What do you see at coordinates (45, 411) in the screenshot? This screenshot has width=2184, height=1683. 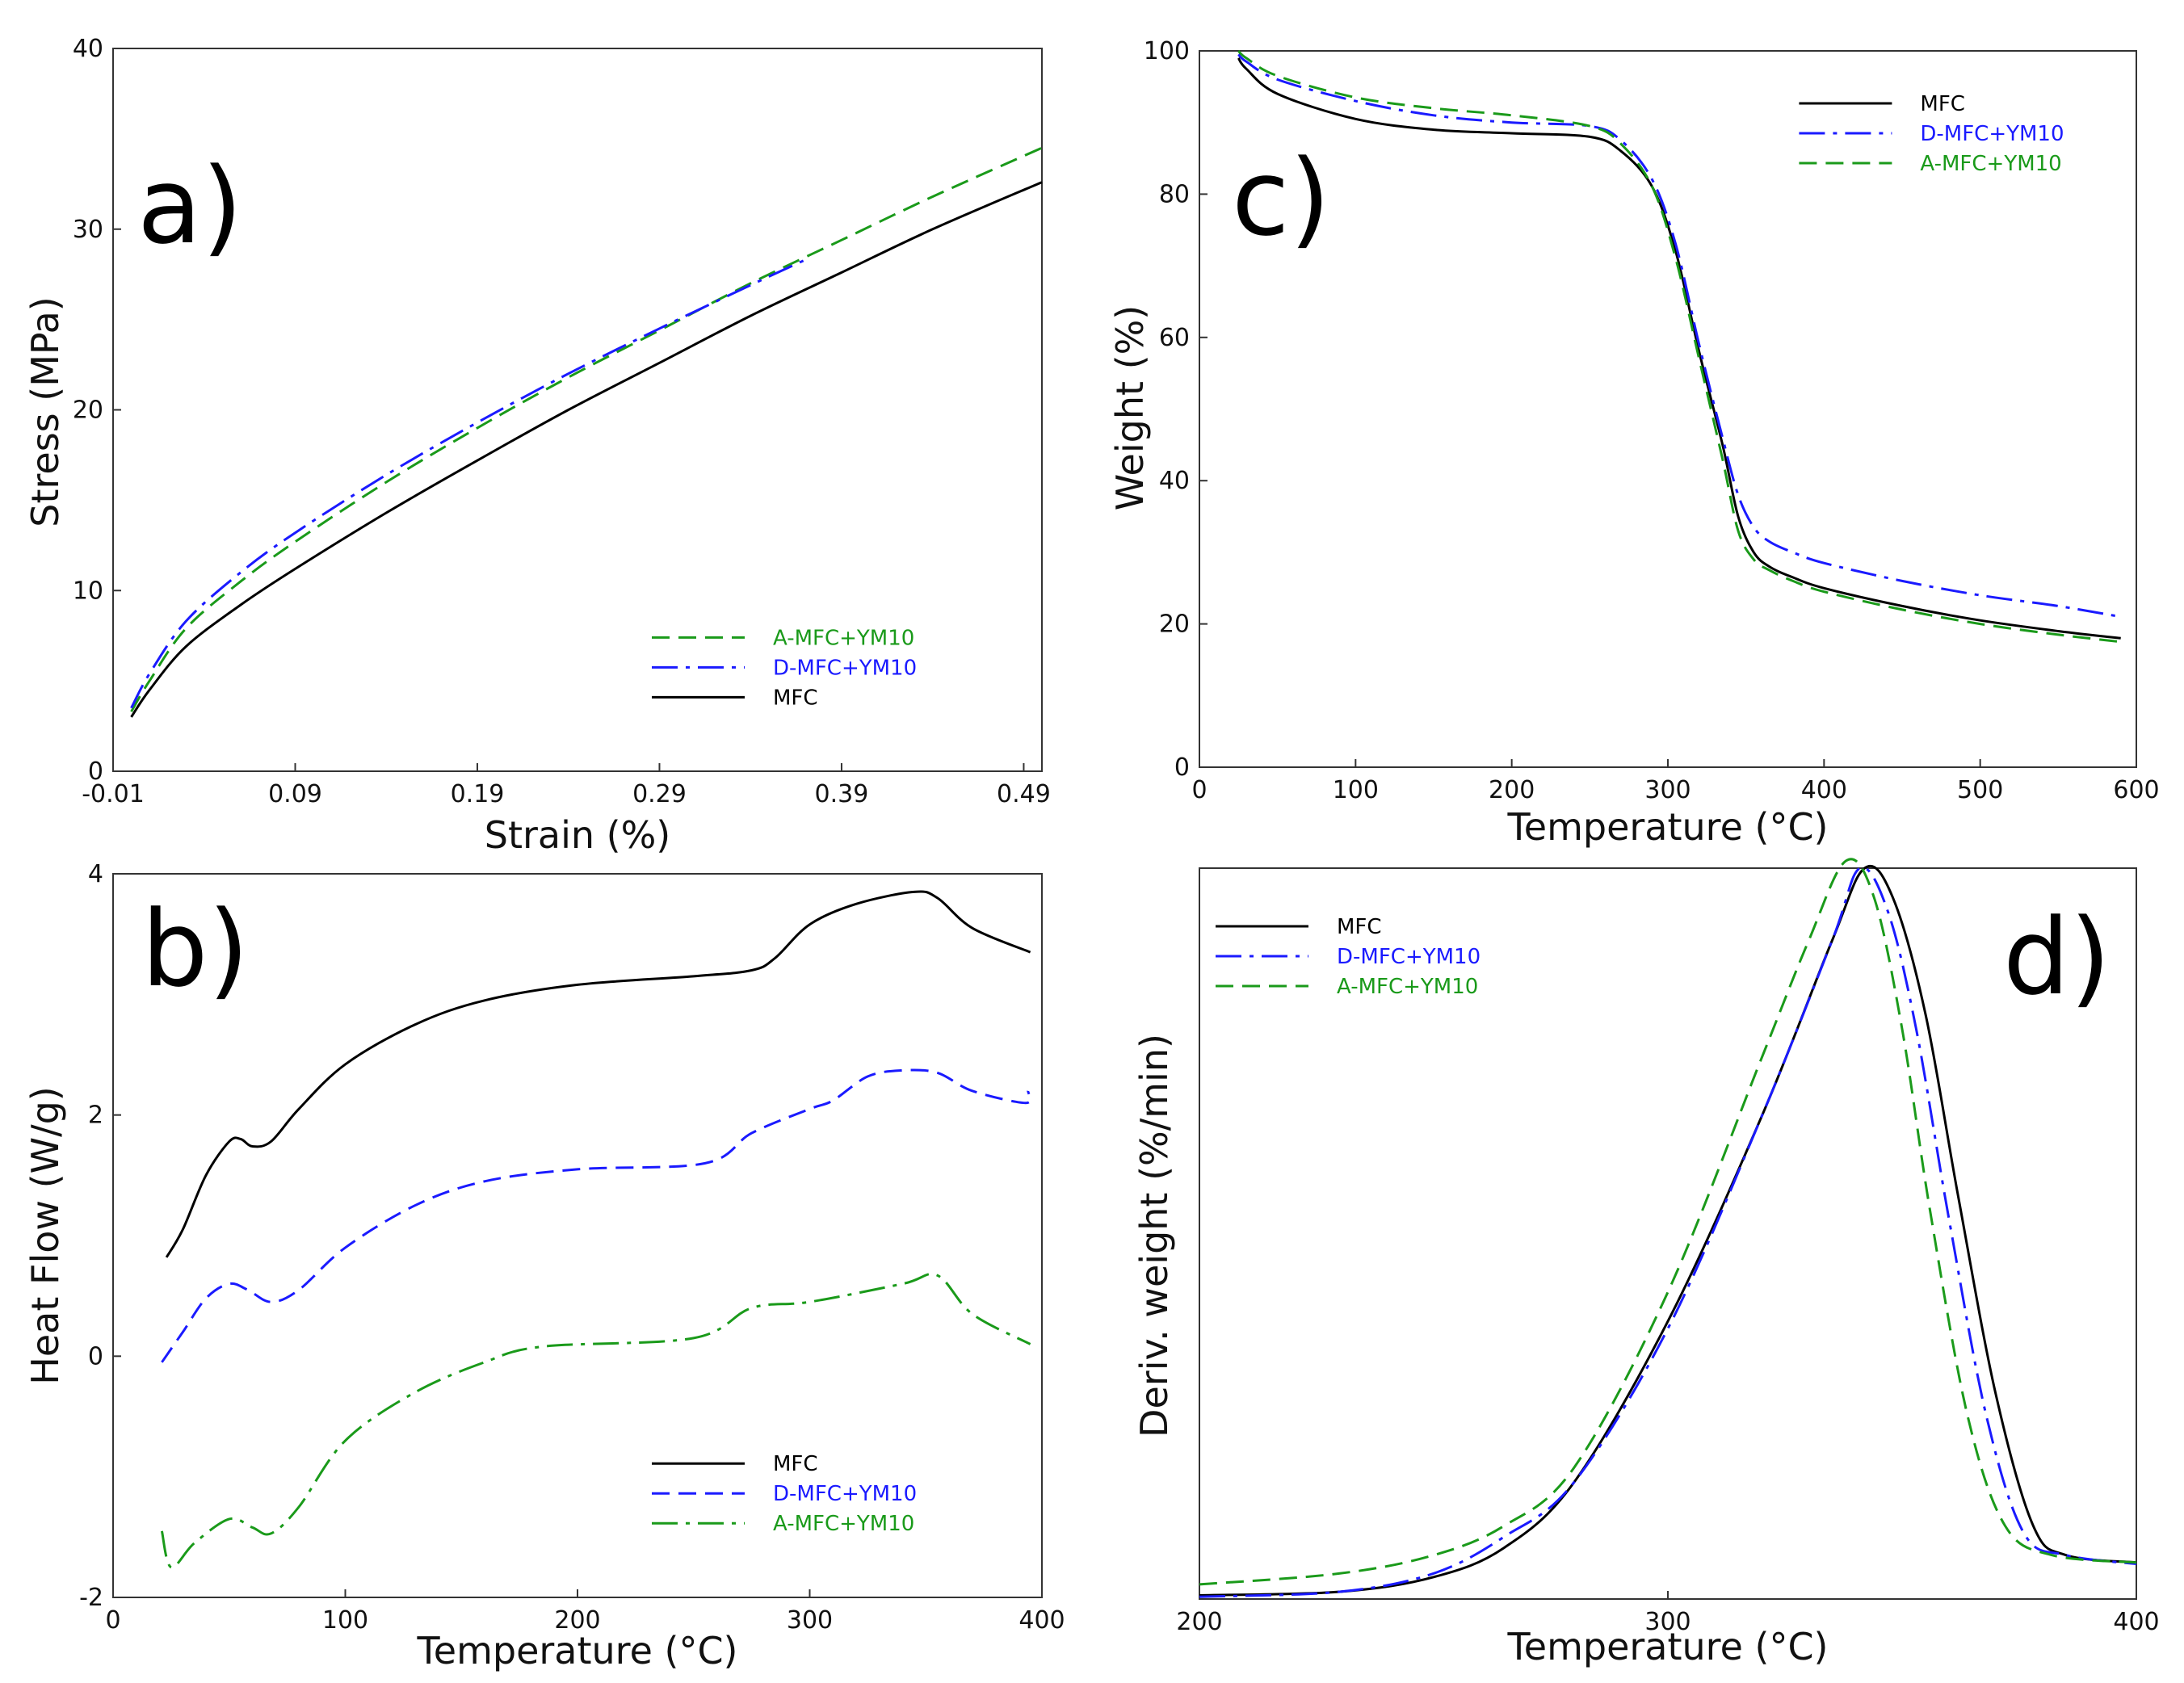 I see `panel-a-y-axis-label: Stress (MPa)` at bounding box center [45, 411].